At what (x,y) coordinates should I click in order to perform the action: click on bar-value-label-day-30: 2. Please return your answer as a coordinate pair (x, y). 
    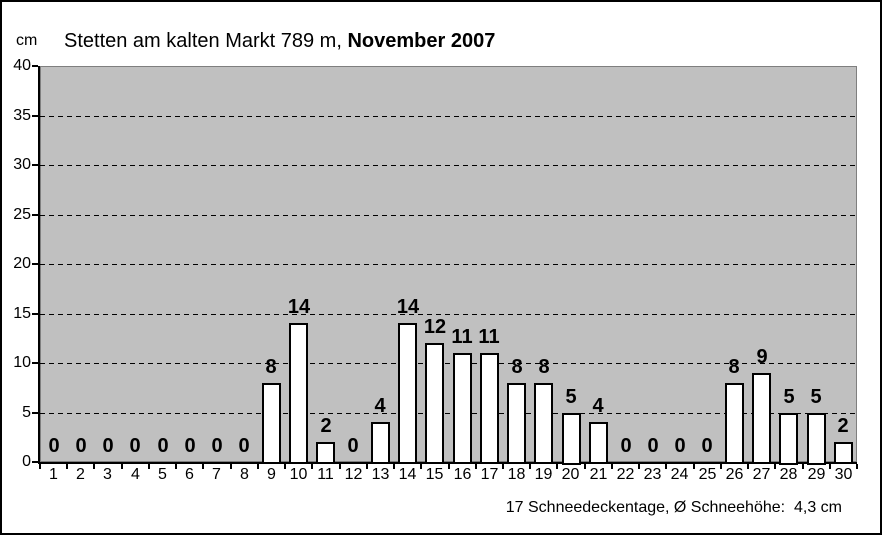
    Looking at the image, I should click on (843, 426).